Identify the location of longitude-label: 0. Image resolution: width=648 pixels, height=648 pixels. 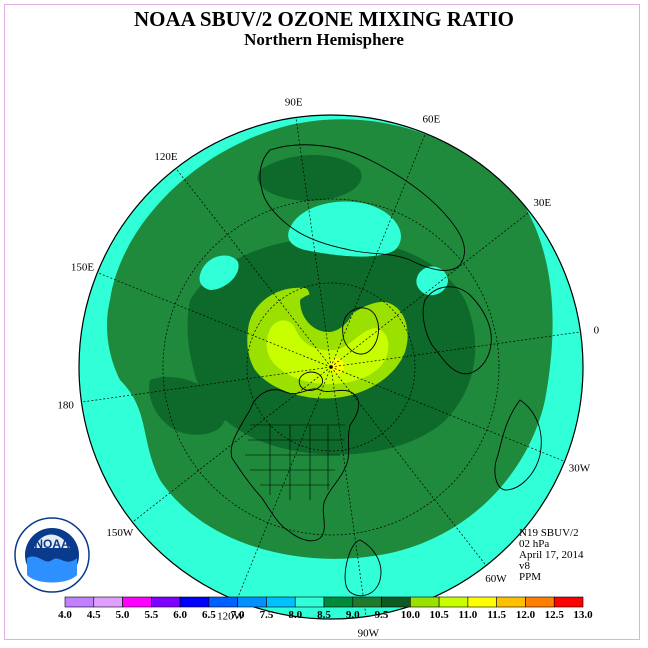
(597, 331).